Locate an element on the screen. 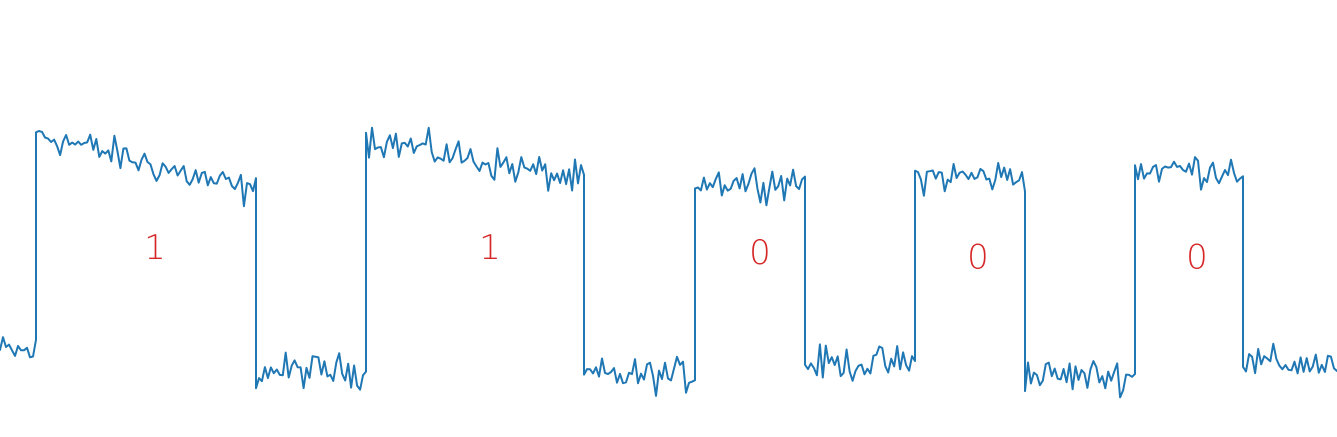 The image size is (1337, 437). bit-label-2: 1 is located at coordinates (490, 248).